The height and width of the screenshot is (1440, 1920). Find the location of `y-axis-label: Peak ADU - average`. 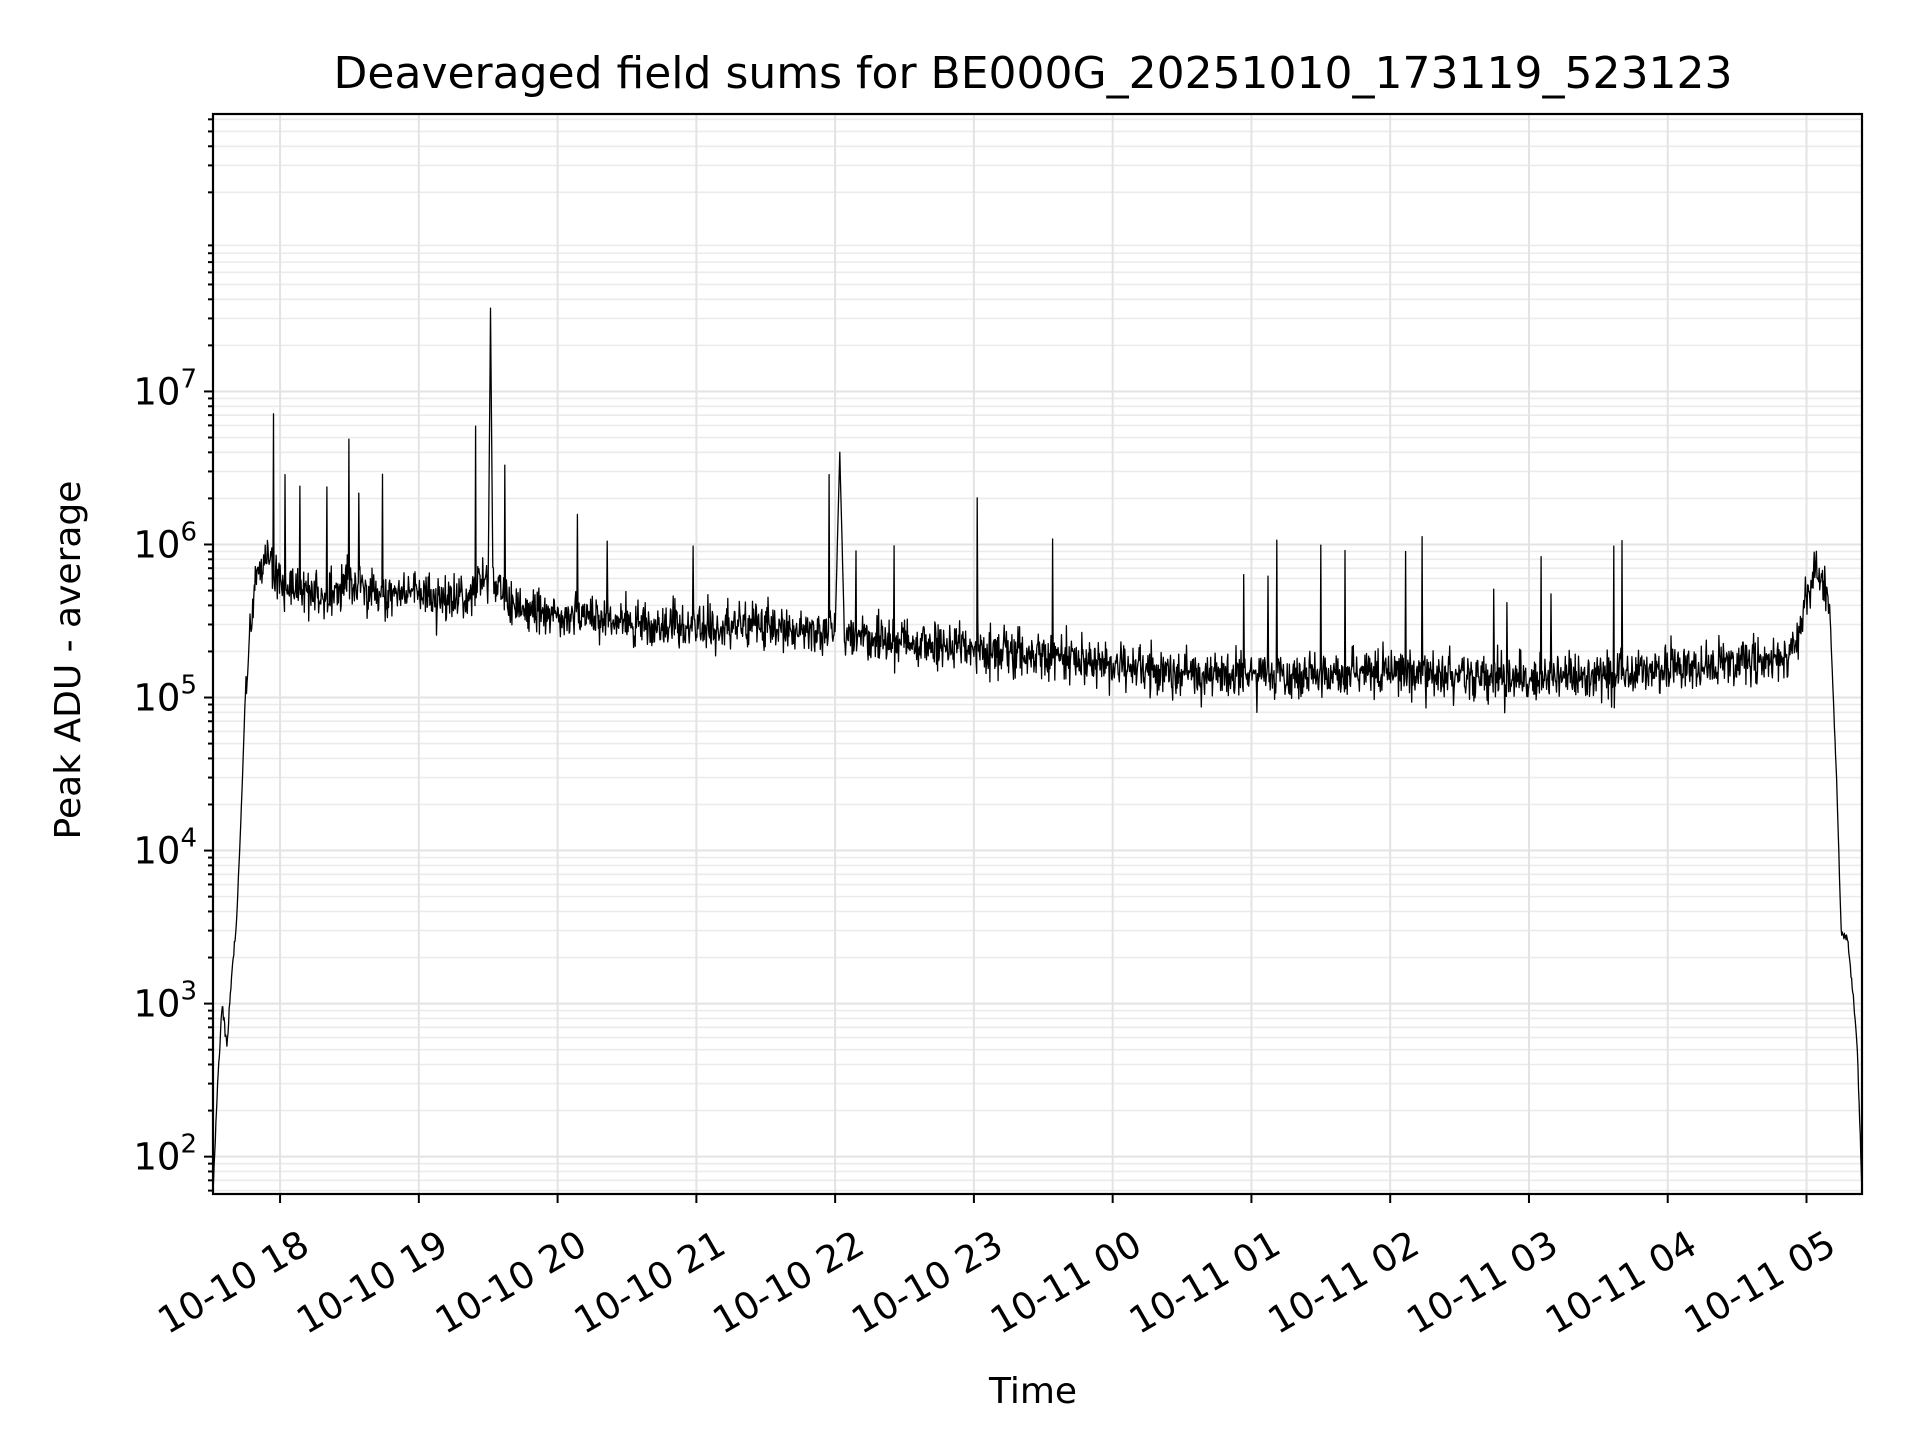

y-axis-label: Peak ADU - average is located at coordinates (68, 660).